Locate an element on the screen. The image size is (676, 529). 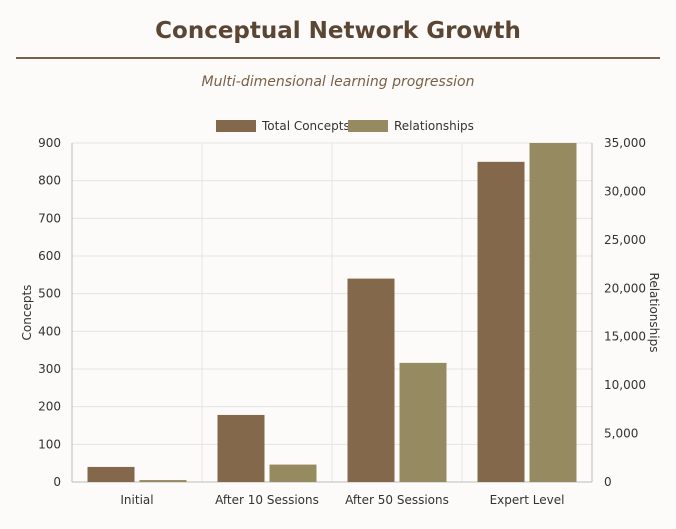
chart-subtitle: Multi-dimensional learning progression is located at coordinates (338, 82).